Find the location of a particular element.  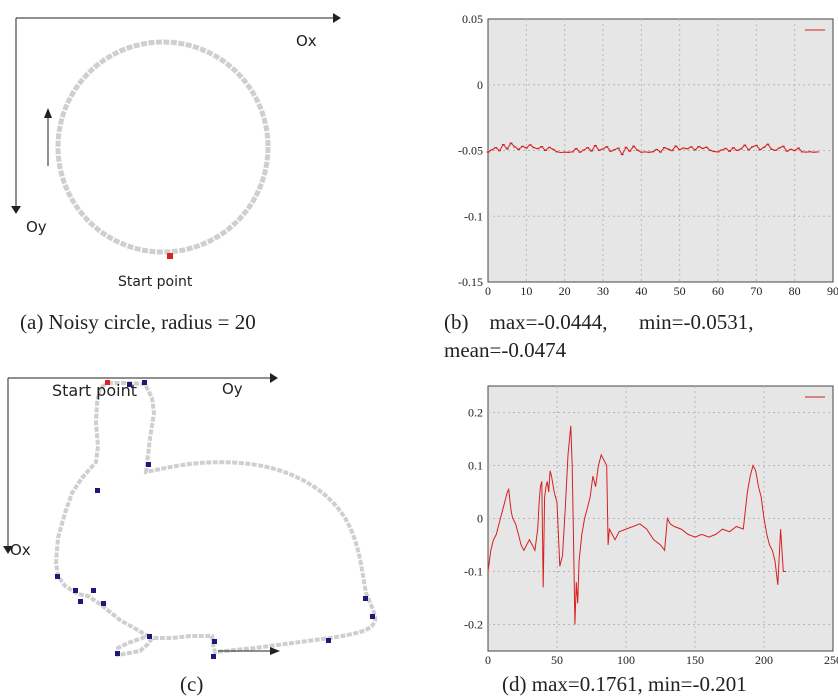

panel-c-y-arrowhead is located at coordinates (8, 550).